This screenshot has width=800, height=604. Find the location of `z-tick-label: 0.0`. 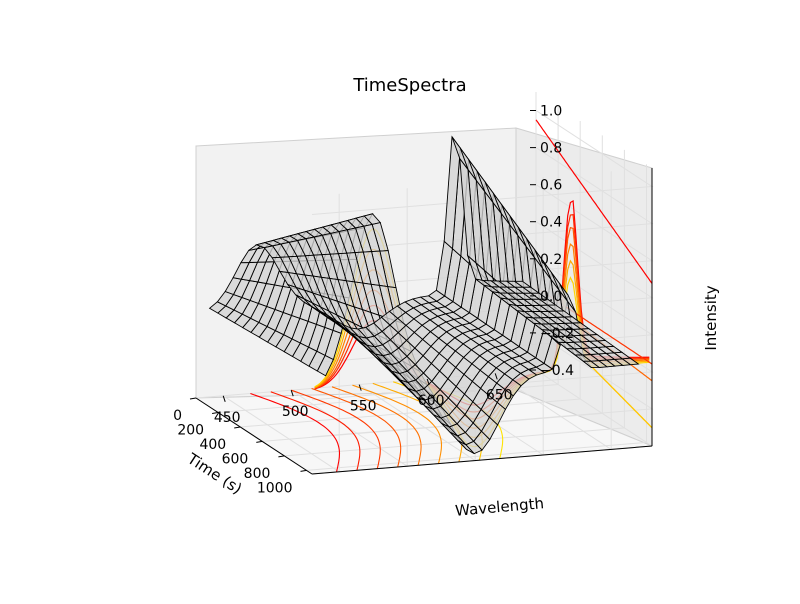

z-tick-label: 0.0 is located at coordinates (551, 297).